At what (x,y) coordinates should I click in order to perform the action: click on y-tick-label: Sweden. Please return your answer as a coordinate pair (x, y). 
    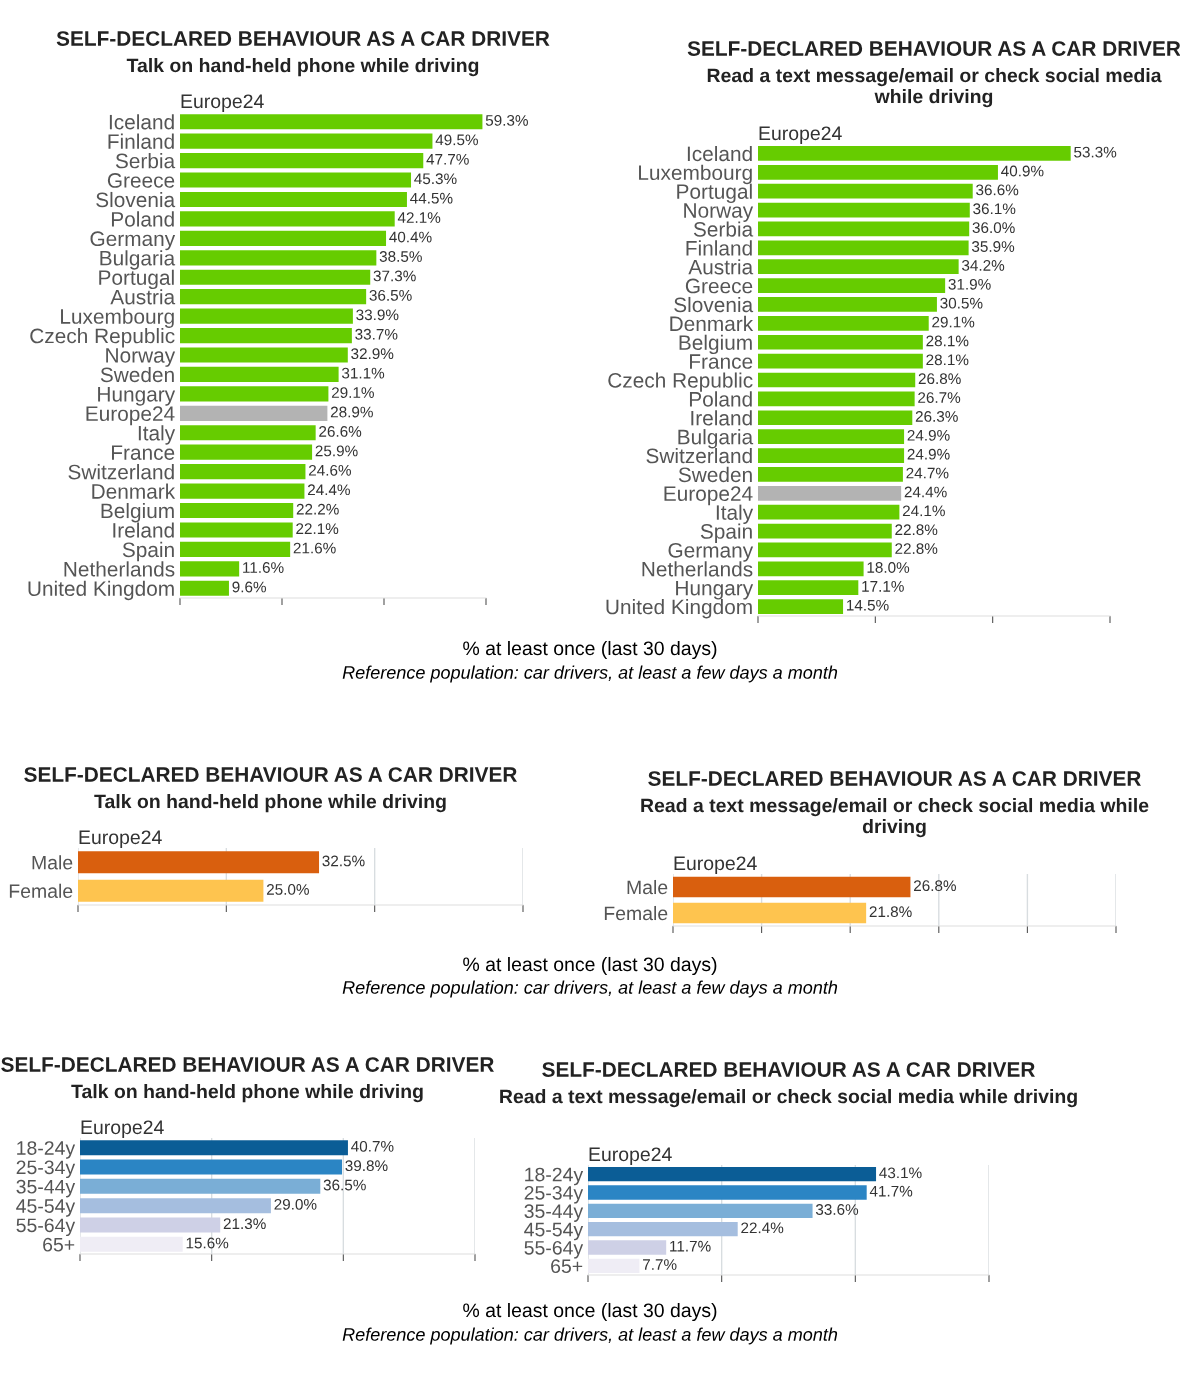
    Looking at the image, I should click on (137, 374).